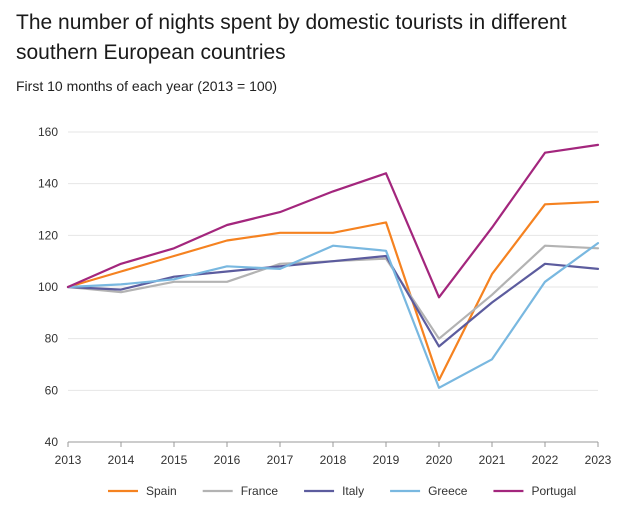 The width and height of the screenshot is (624, 509). What do you see at coordinates (553, 491) in the screenshot?
I see `legend-label-portugal: Portugal` at bounding box center [553, 491].